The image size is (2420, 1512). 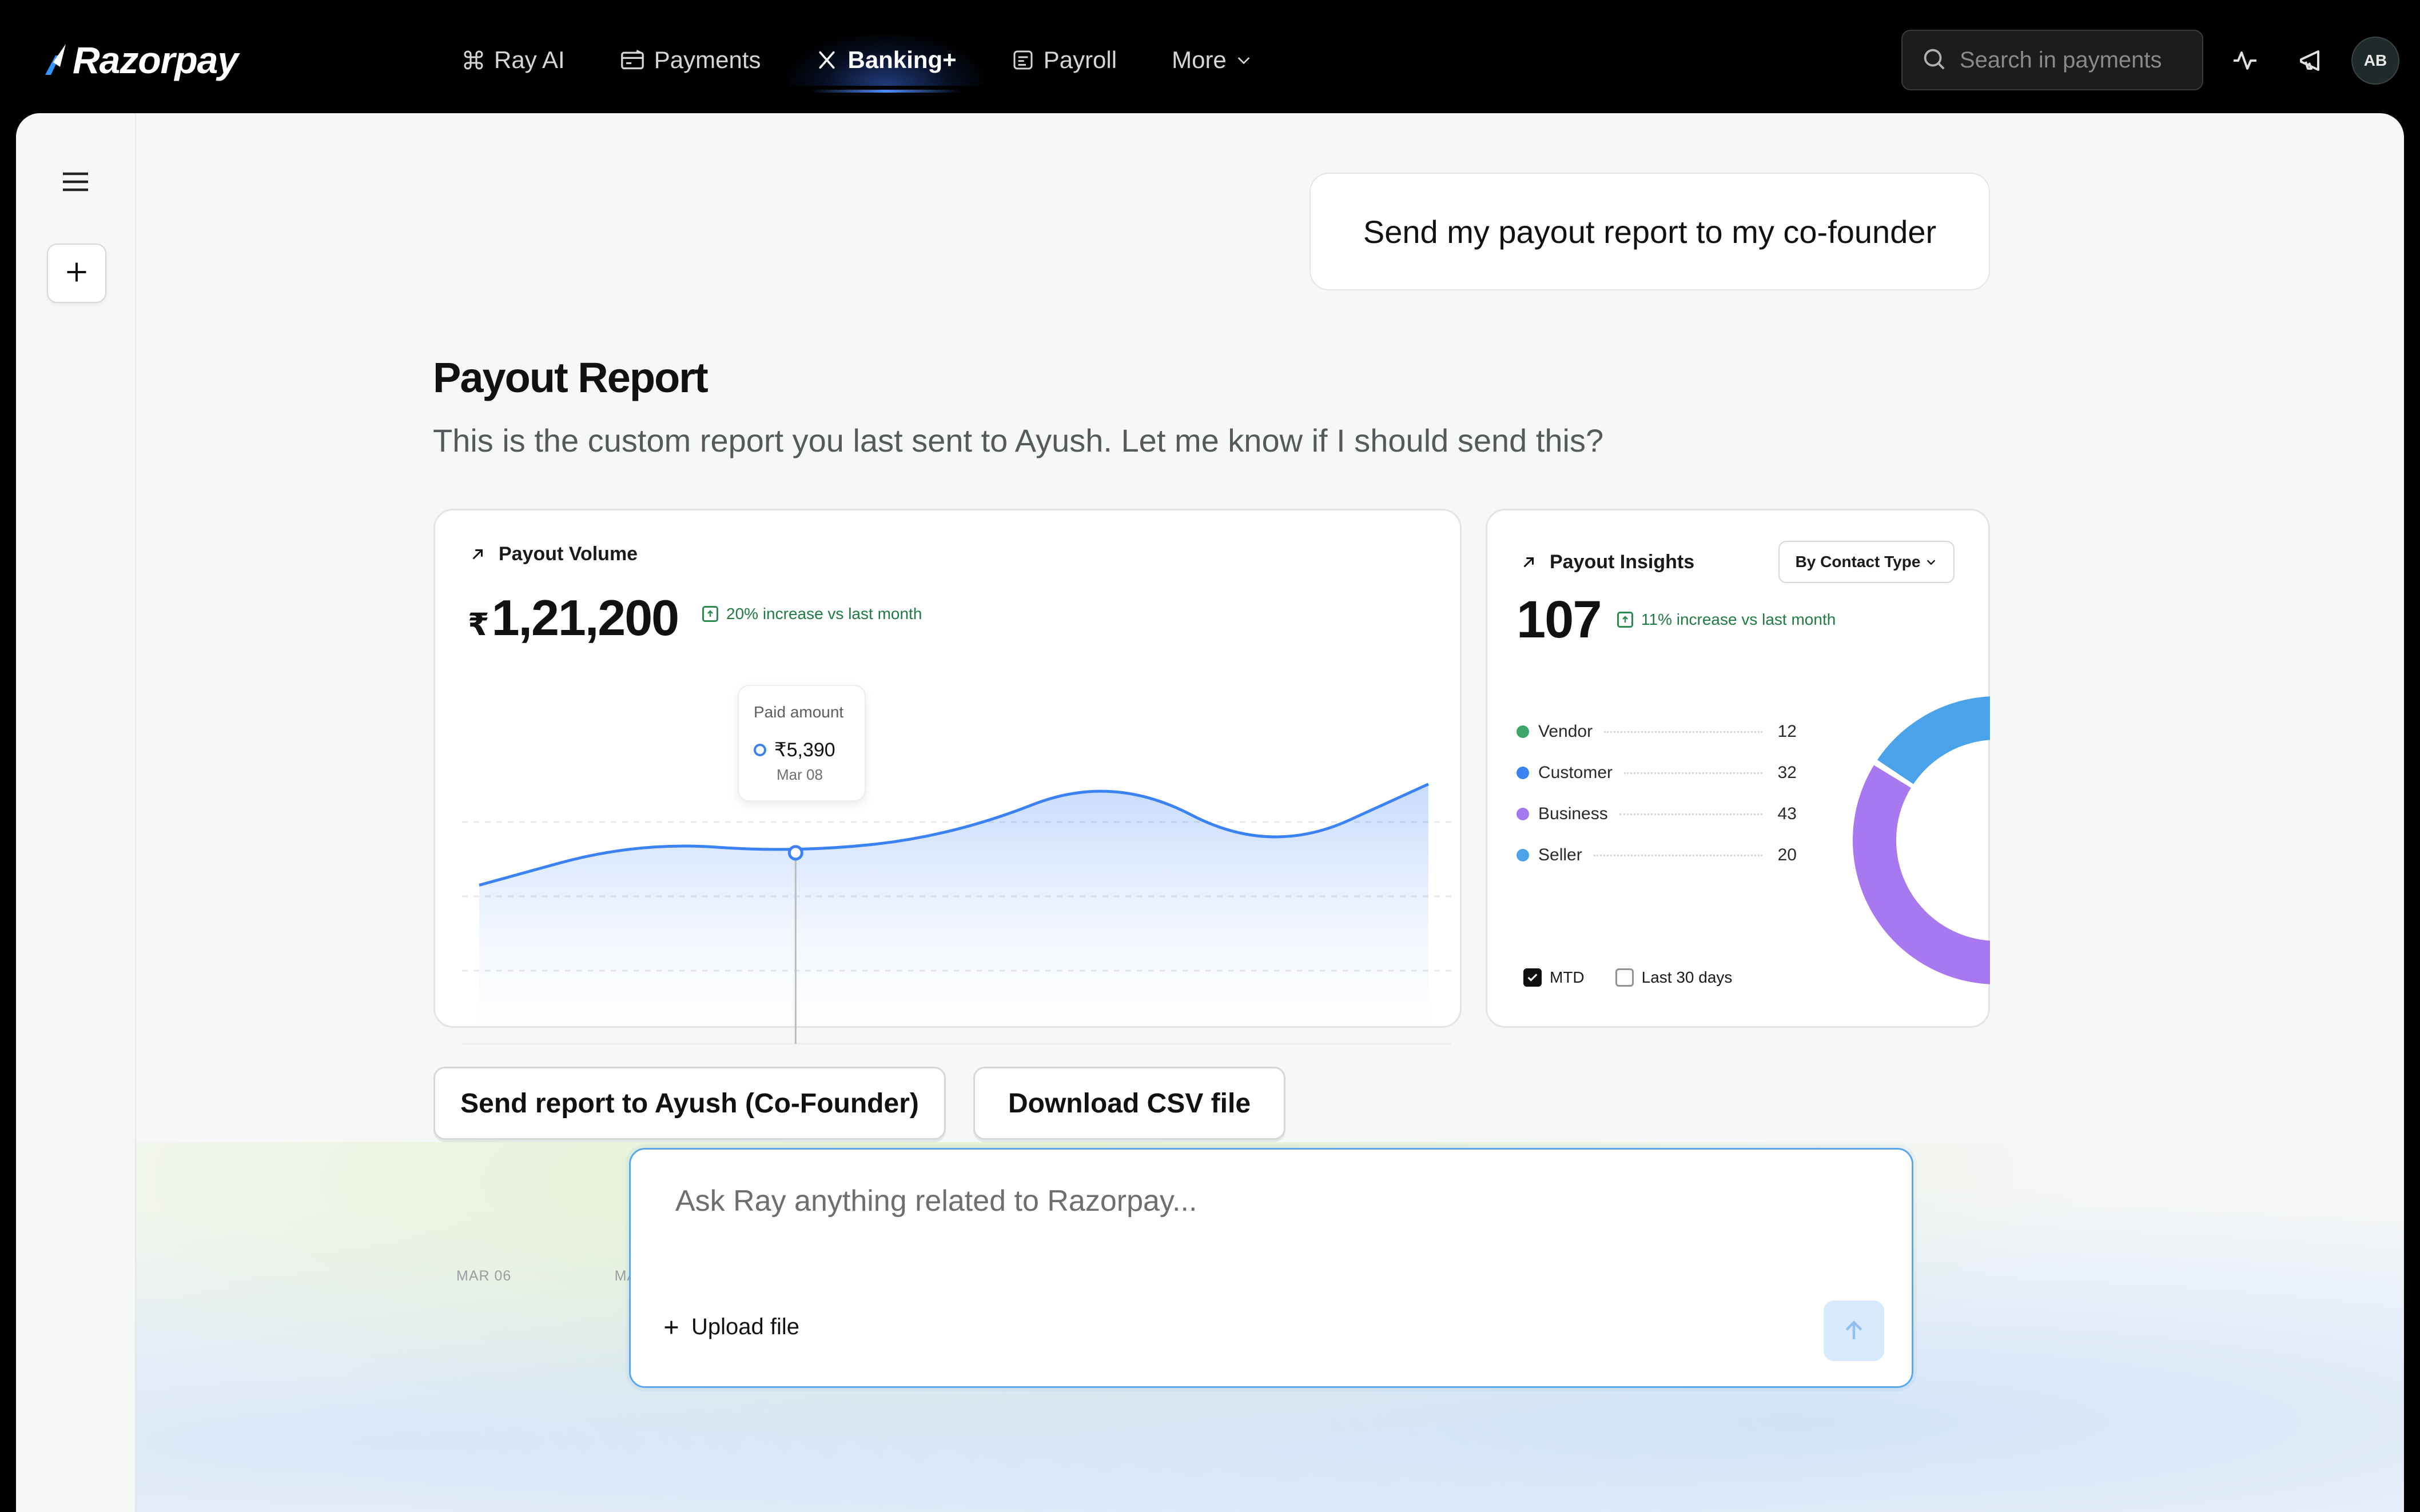 What do you see at coordinates (1129, 1104) in the screenshot?
I see `download-csv-button: Download CSV file` at bounding box center [1129, 1104].